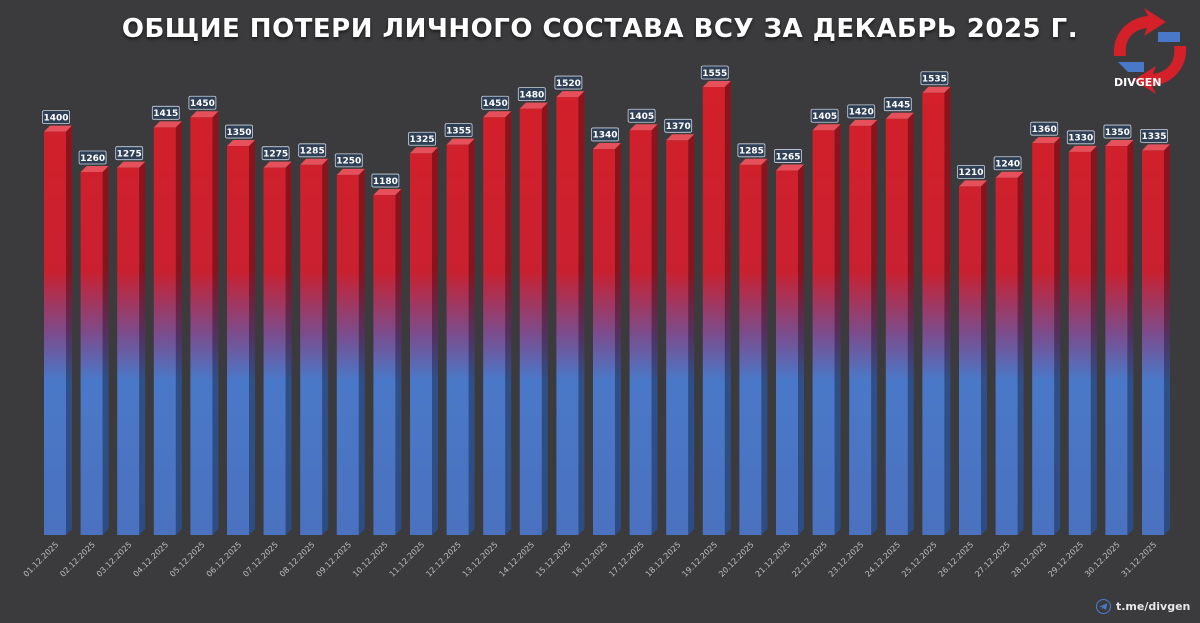 The width and height of the screenshot is (1200, 623). I want to click on x-tick-label: 01.12.2025, so click(41, 559).